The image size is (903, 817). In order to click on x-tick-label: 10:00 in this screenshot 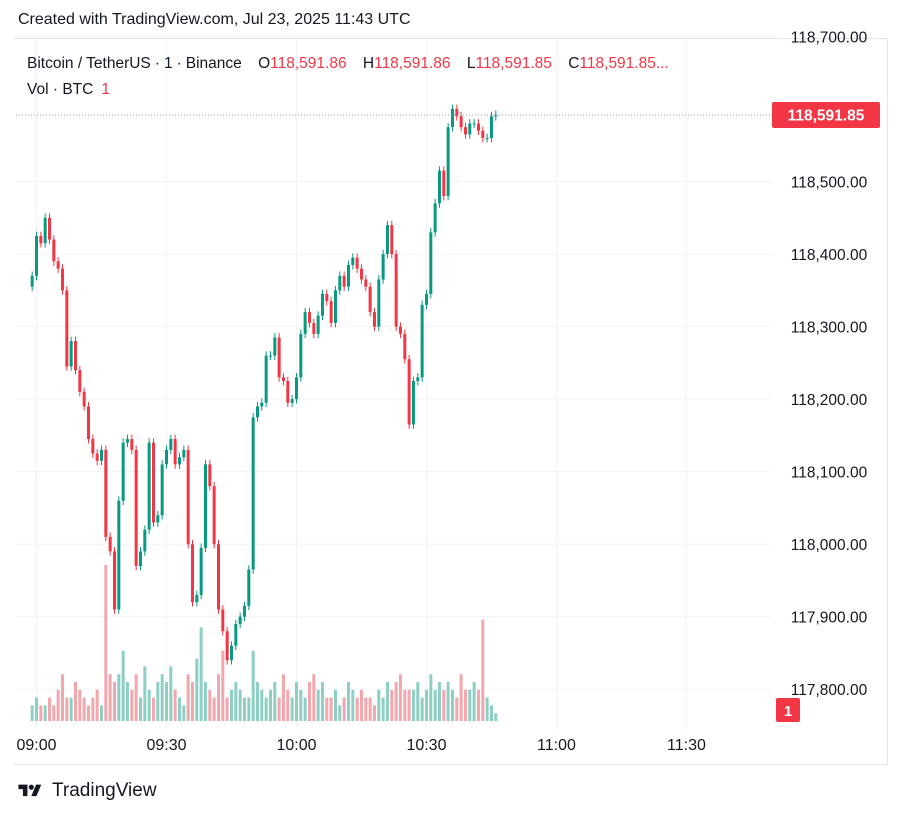, I will do `click(296, 745)`.